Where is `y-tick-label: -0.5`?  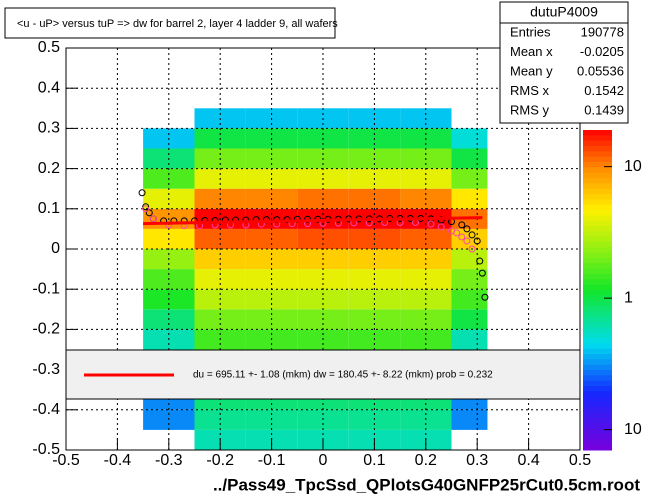 y-tick-label: -0.5 is located at coordinates (46, 449).